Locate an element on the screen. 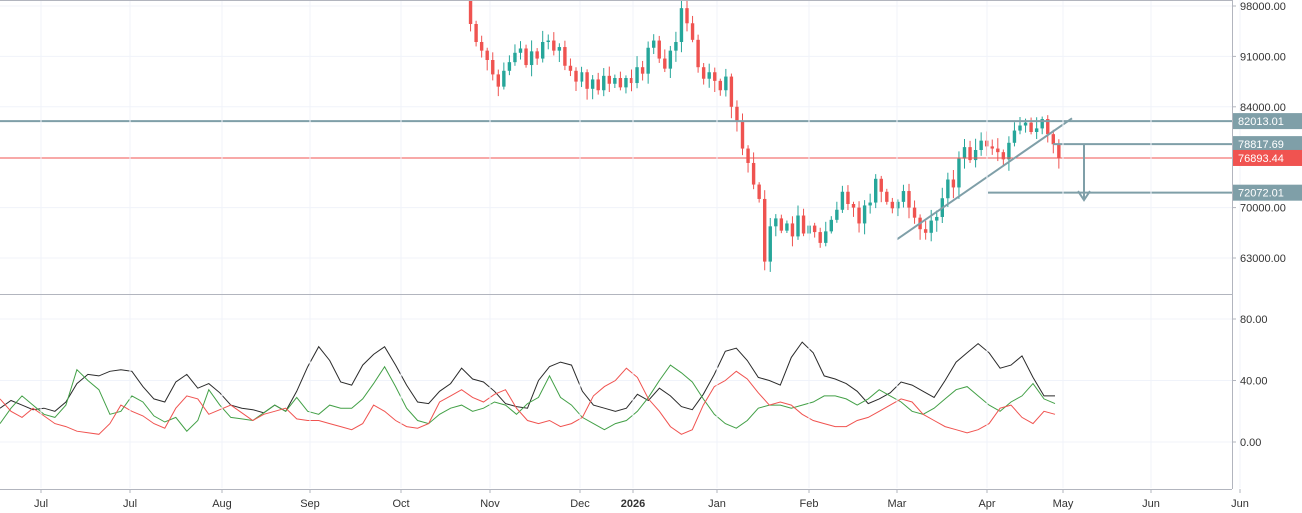 The height and width of the screenshot is (513, 1302). time-tick-label: Jul is located at coordinates (130, 504).